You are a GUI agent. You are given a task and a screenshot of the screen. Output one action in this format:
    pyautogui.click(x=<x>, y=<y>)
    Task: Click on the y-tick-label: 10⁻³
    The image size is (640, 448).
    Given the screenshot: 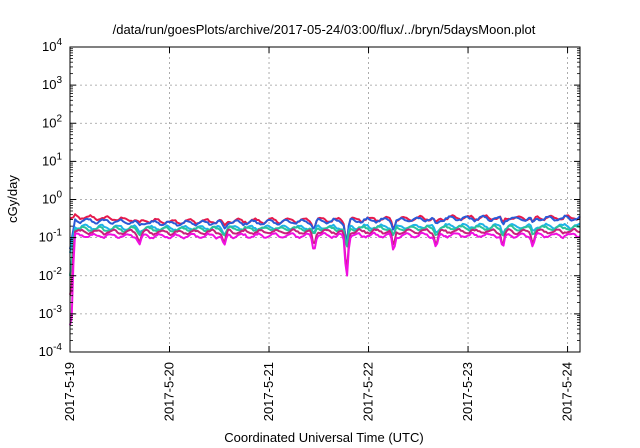 What is the action you would take?
    pyautogui.click(x=51, y=312)
    